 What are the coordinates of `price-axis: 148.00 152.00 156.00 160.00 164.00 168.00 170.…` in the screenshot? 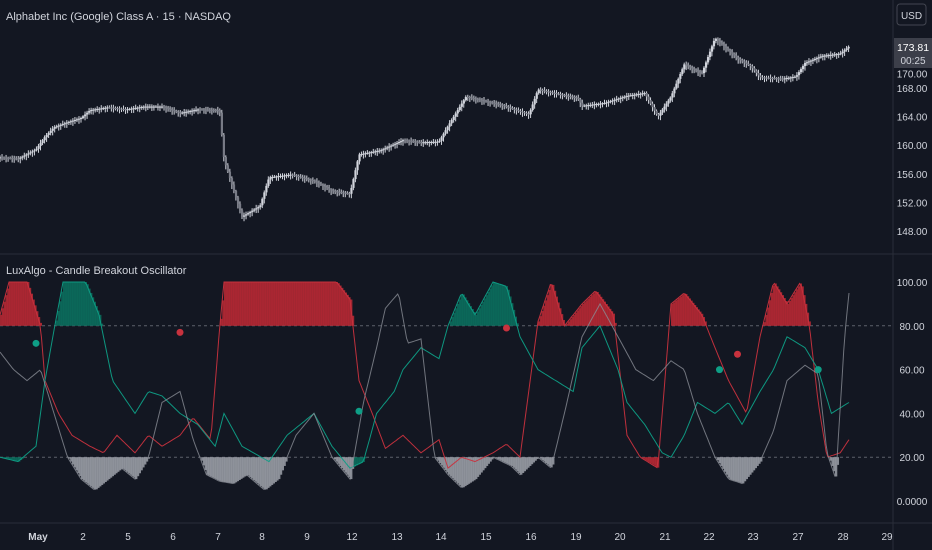 It's located at (912, 154).